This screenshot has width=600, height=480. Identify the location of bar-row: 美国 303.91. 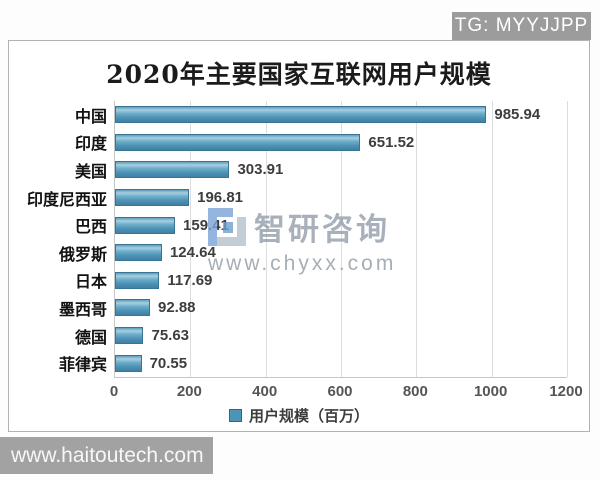
(299, 170).